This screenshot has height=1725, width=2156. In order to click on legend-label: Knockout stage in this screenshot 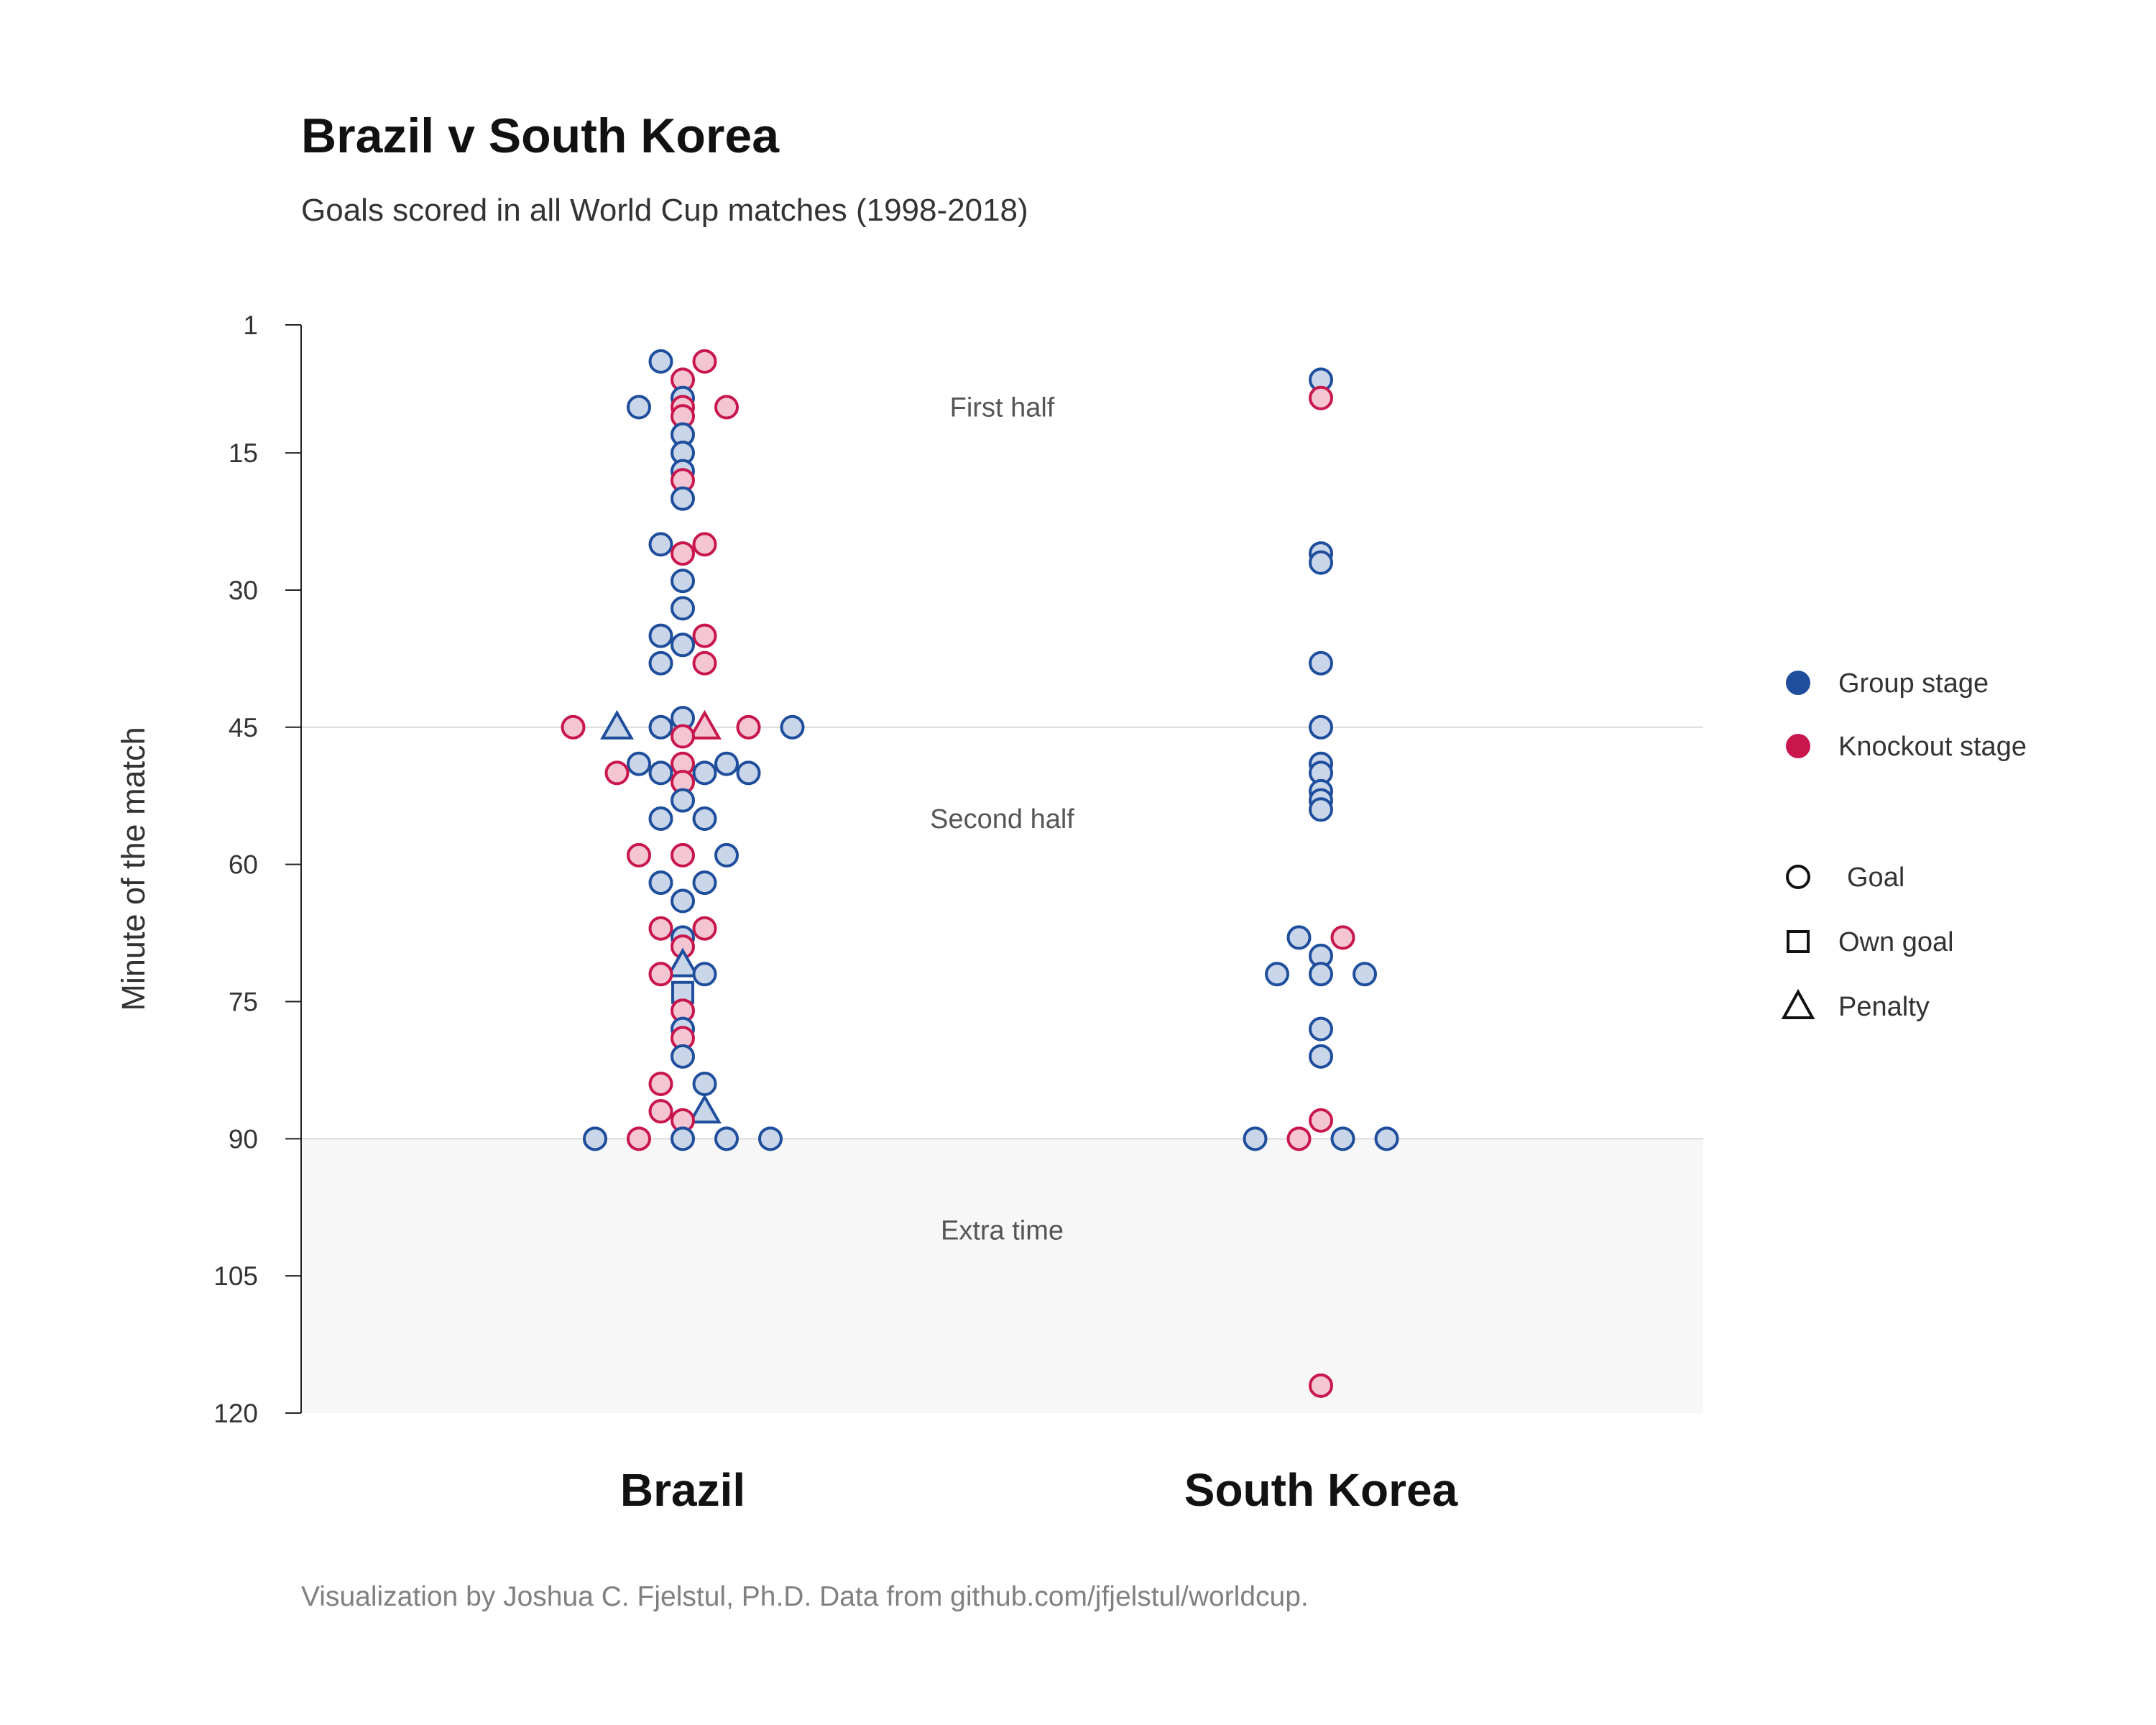, I will do `click(1932, 747)`.